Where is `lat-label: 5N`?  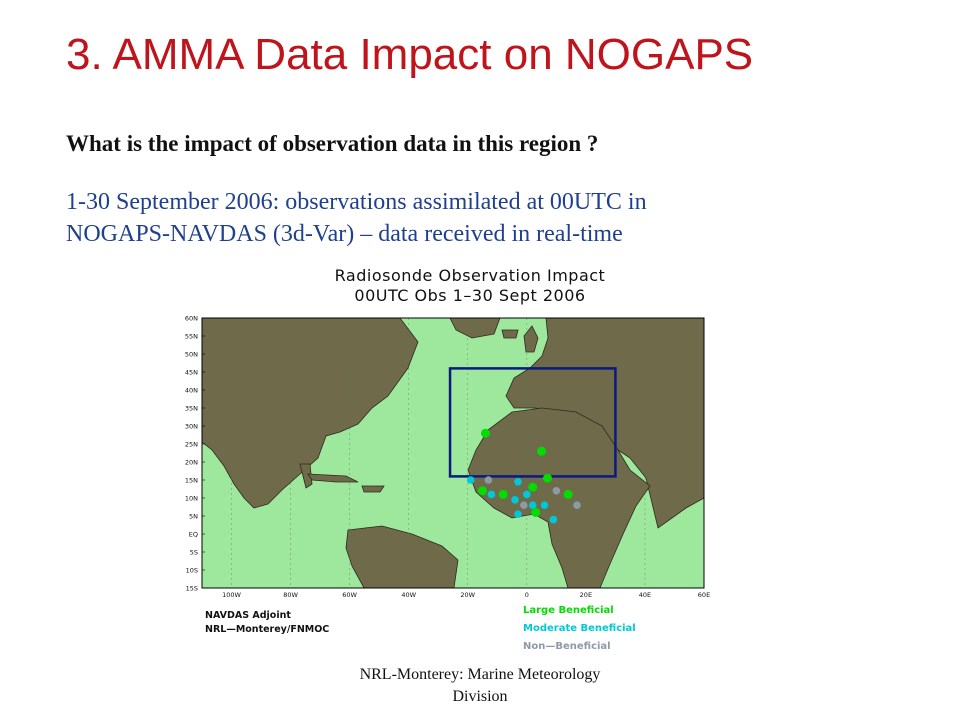
lat-label: 5N is located at coordinates (193, 517).